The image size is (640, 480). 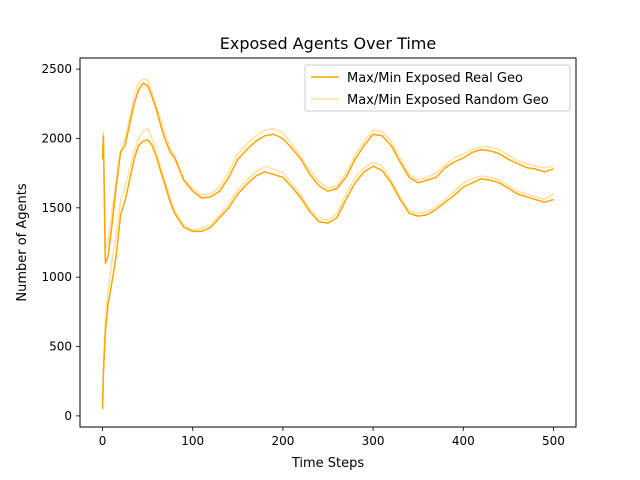 What do you see at coordinates (553, 441) in the screenshot?
I see `x-tick-label: 500` at bounding box center [553, 441].